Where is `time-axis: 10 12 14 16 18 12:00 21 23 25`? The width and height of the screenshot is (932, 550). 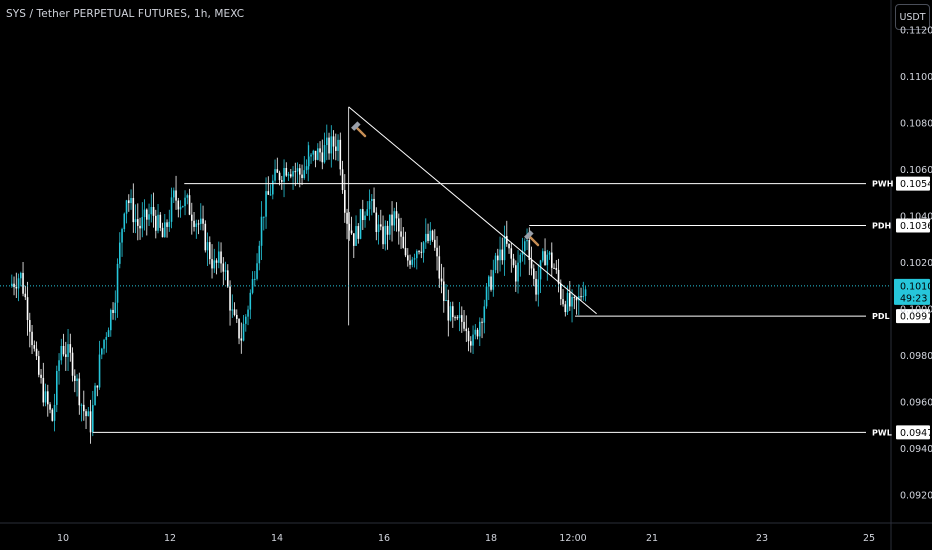
time-axis: 10 12 14 16 18 12:00 21 23 25 is located at coordinates (466, 538).